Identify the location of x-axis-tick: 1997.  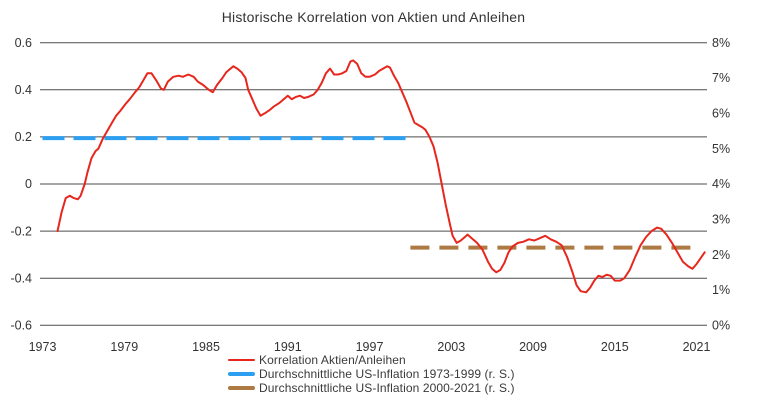
(370, 347).